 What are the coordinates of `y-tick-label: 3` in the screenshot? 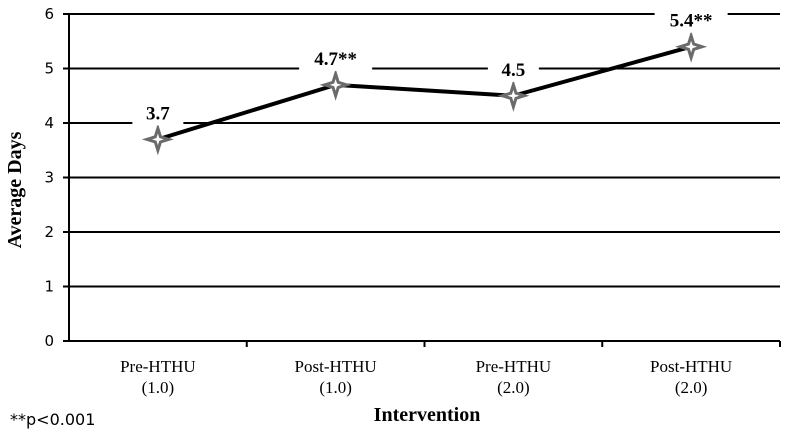 It's located at (49, 178).